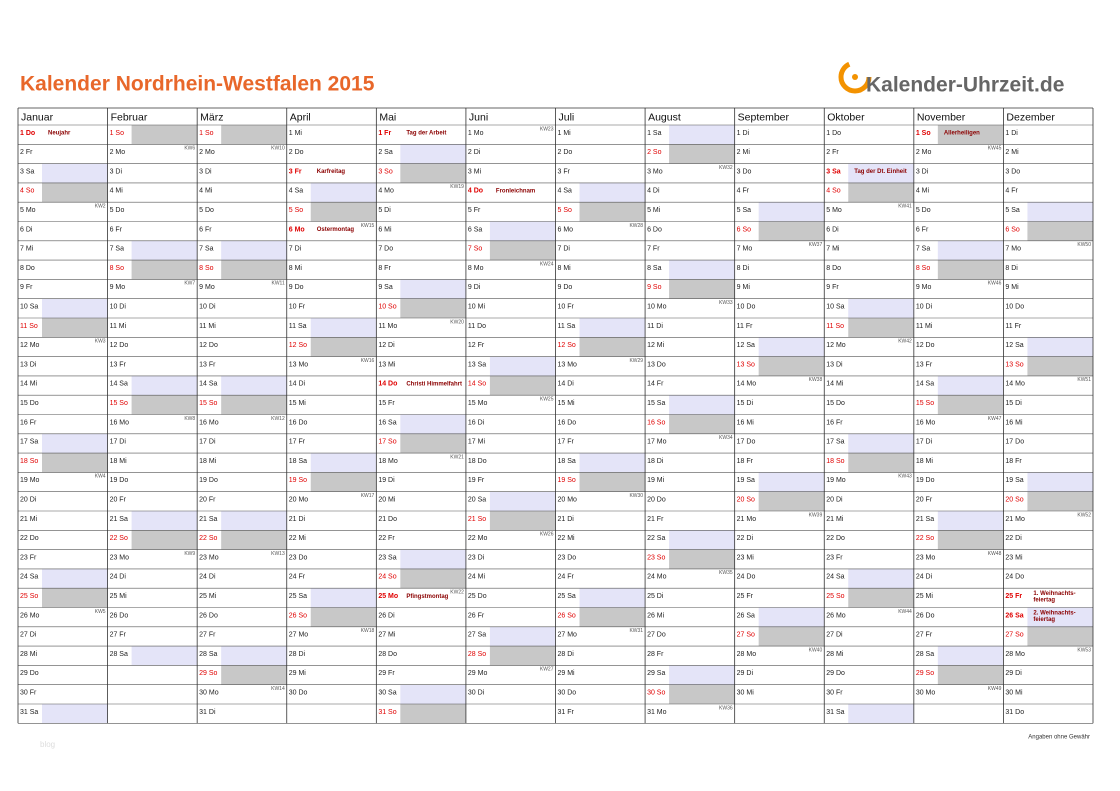 This screenshot has width=1120, height=791. I want to click on day-label: 29 Mi, so click(298, 673).